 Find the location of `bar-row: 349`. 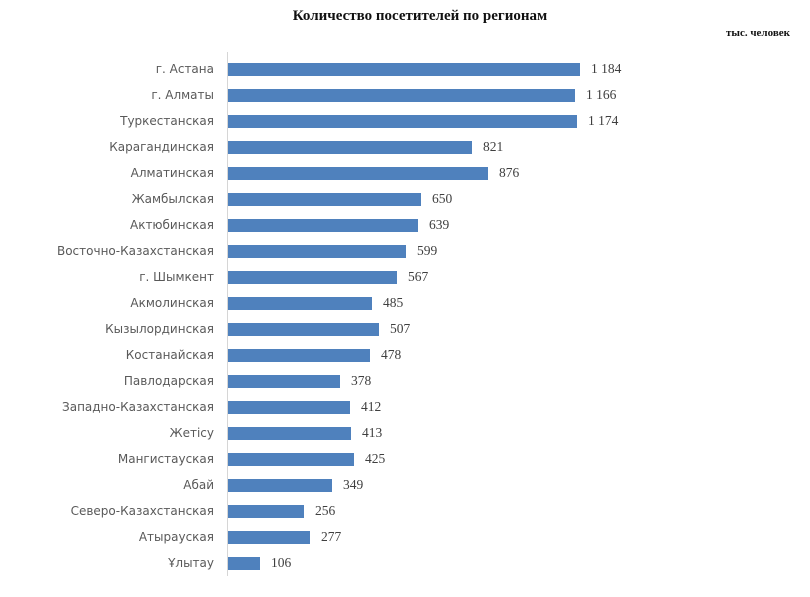

bar-row: 349 is located at coordinates (518, 485).